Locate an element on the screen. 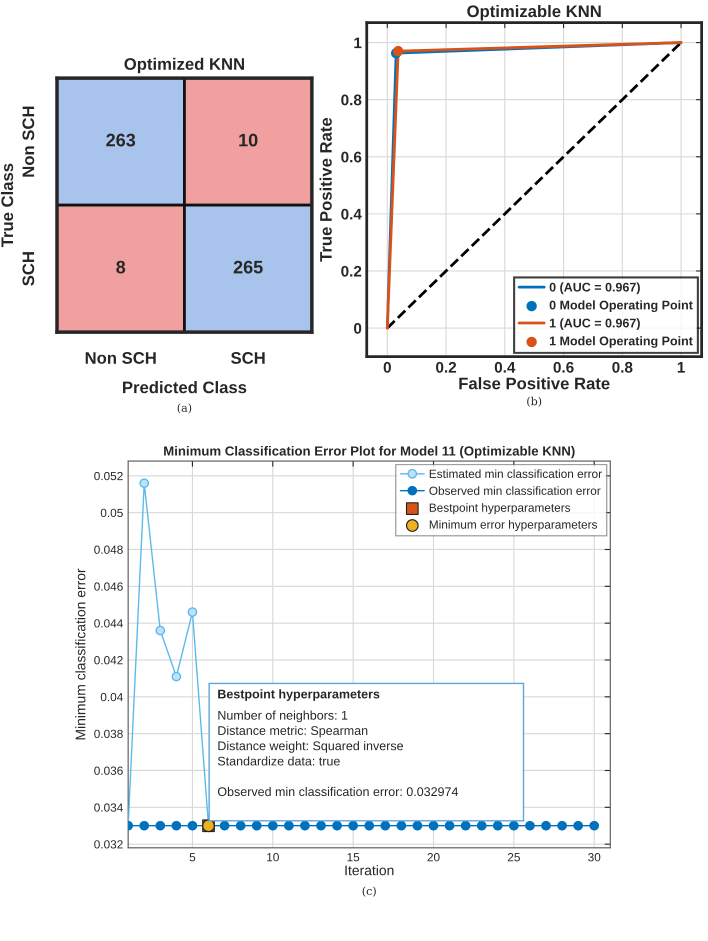  y-tick-label: 0.032 is located at coordinates (108, 844).